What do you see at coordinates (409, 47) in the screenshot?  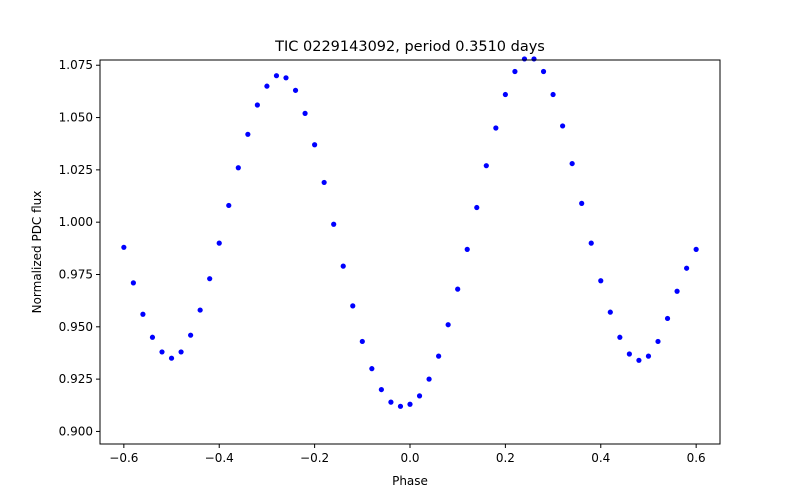 I see `chart-title: TIC 0229143092, period 0.3510 days` at bounding box center [409, 47].